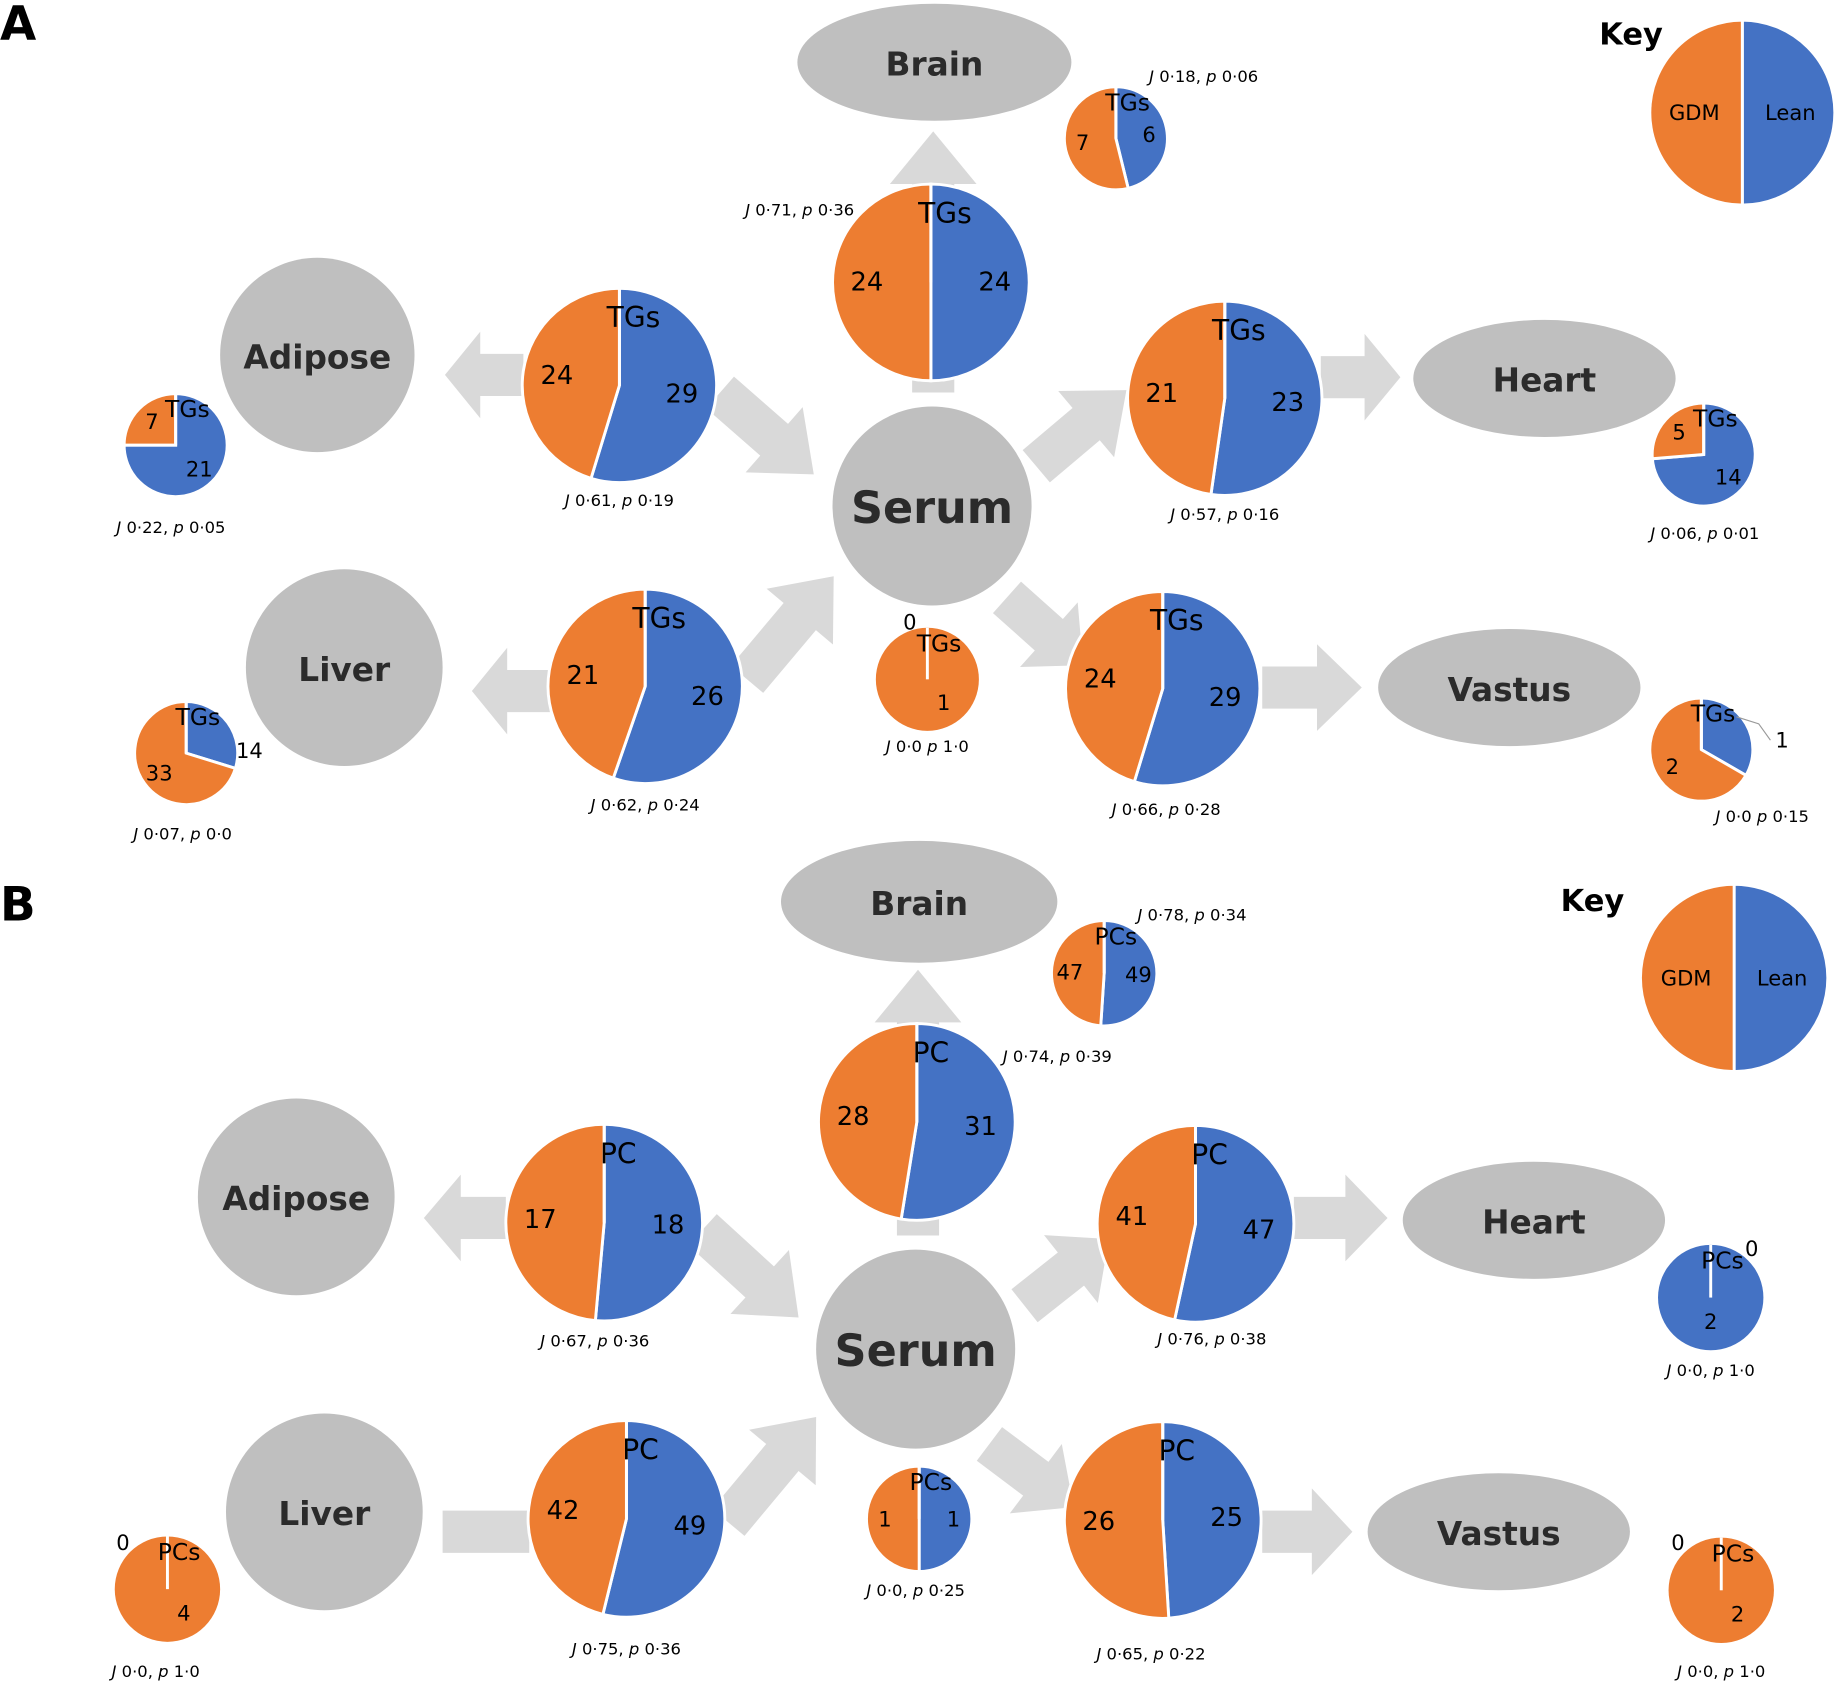 The height and width of the screenshot is (1683, 1836). Describe the element at coordinates (1202, 809) in the screenshot. I see `stat-value: 0·28` at that location.